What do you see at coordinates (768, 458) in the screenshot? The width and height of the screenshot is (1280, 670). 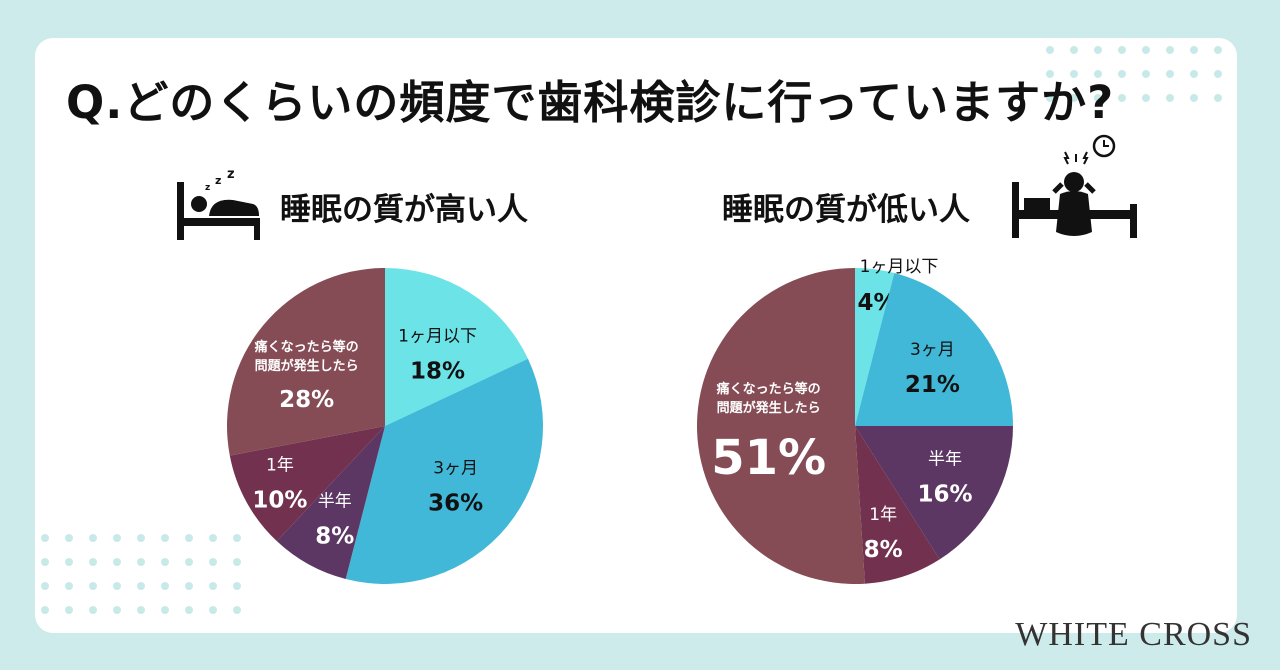 I see `slice-value-when-problem: 51%` at bounding box center [768, 458].